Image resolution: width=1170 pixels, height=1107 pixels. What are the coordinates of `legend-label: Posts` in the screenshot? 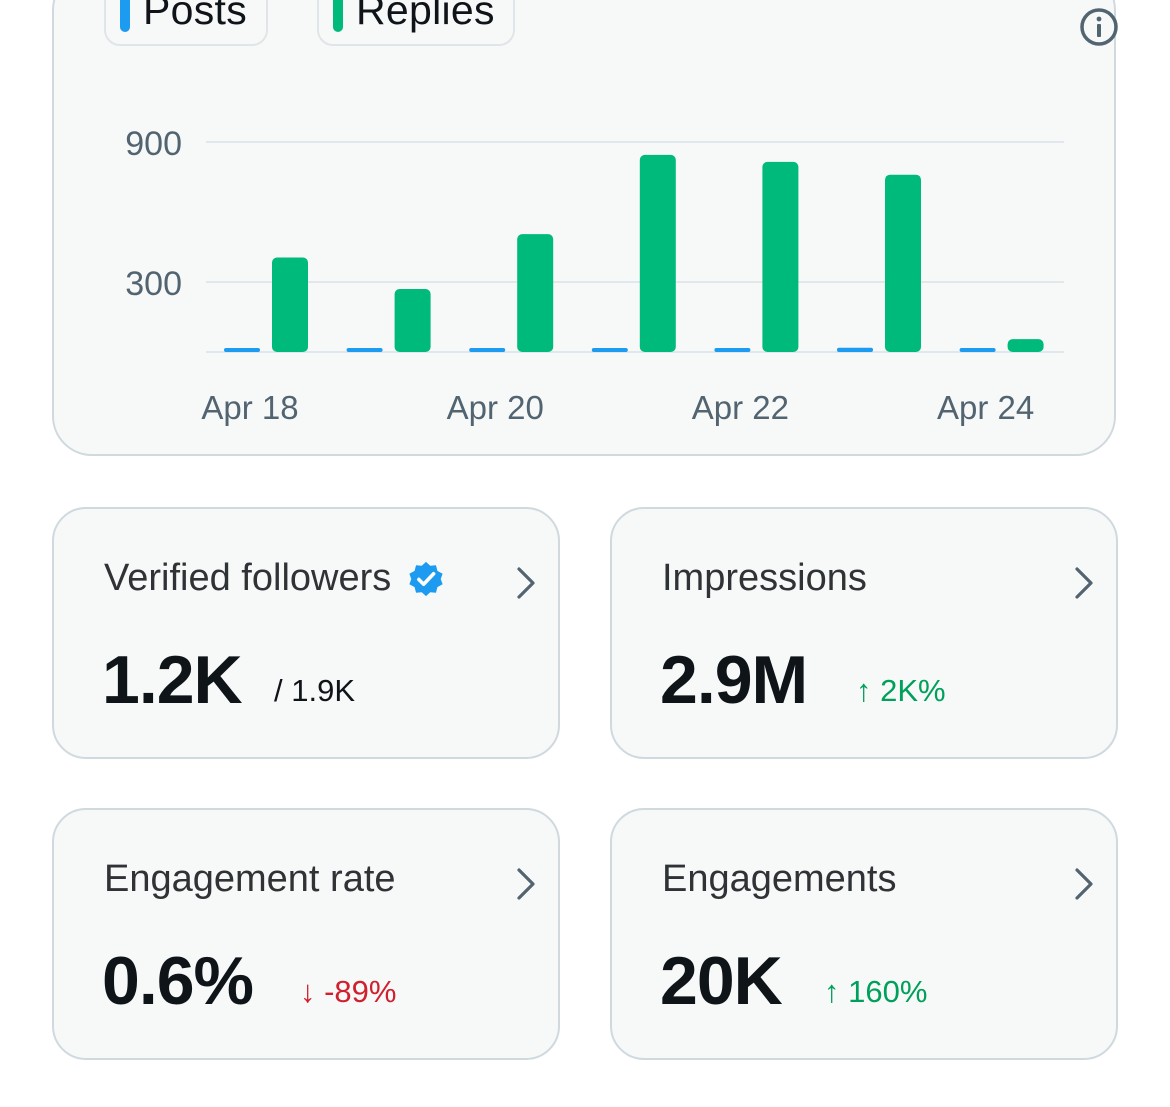 It's located at (195, 16).